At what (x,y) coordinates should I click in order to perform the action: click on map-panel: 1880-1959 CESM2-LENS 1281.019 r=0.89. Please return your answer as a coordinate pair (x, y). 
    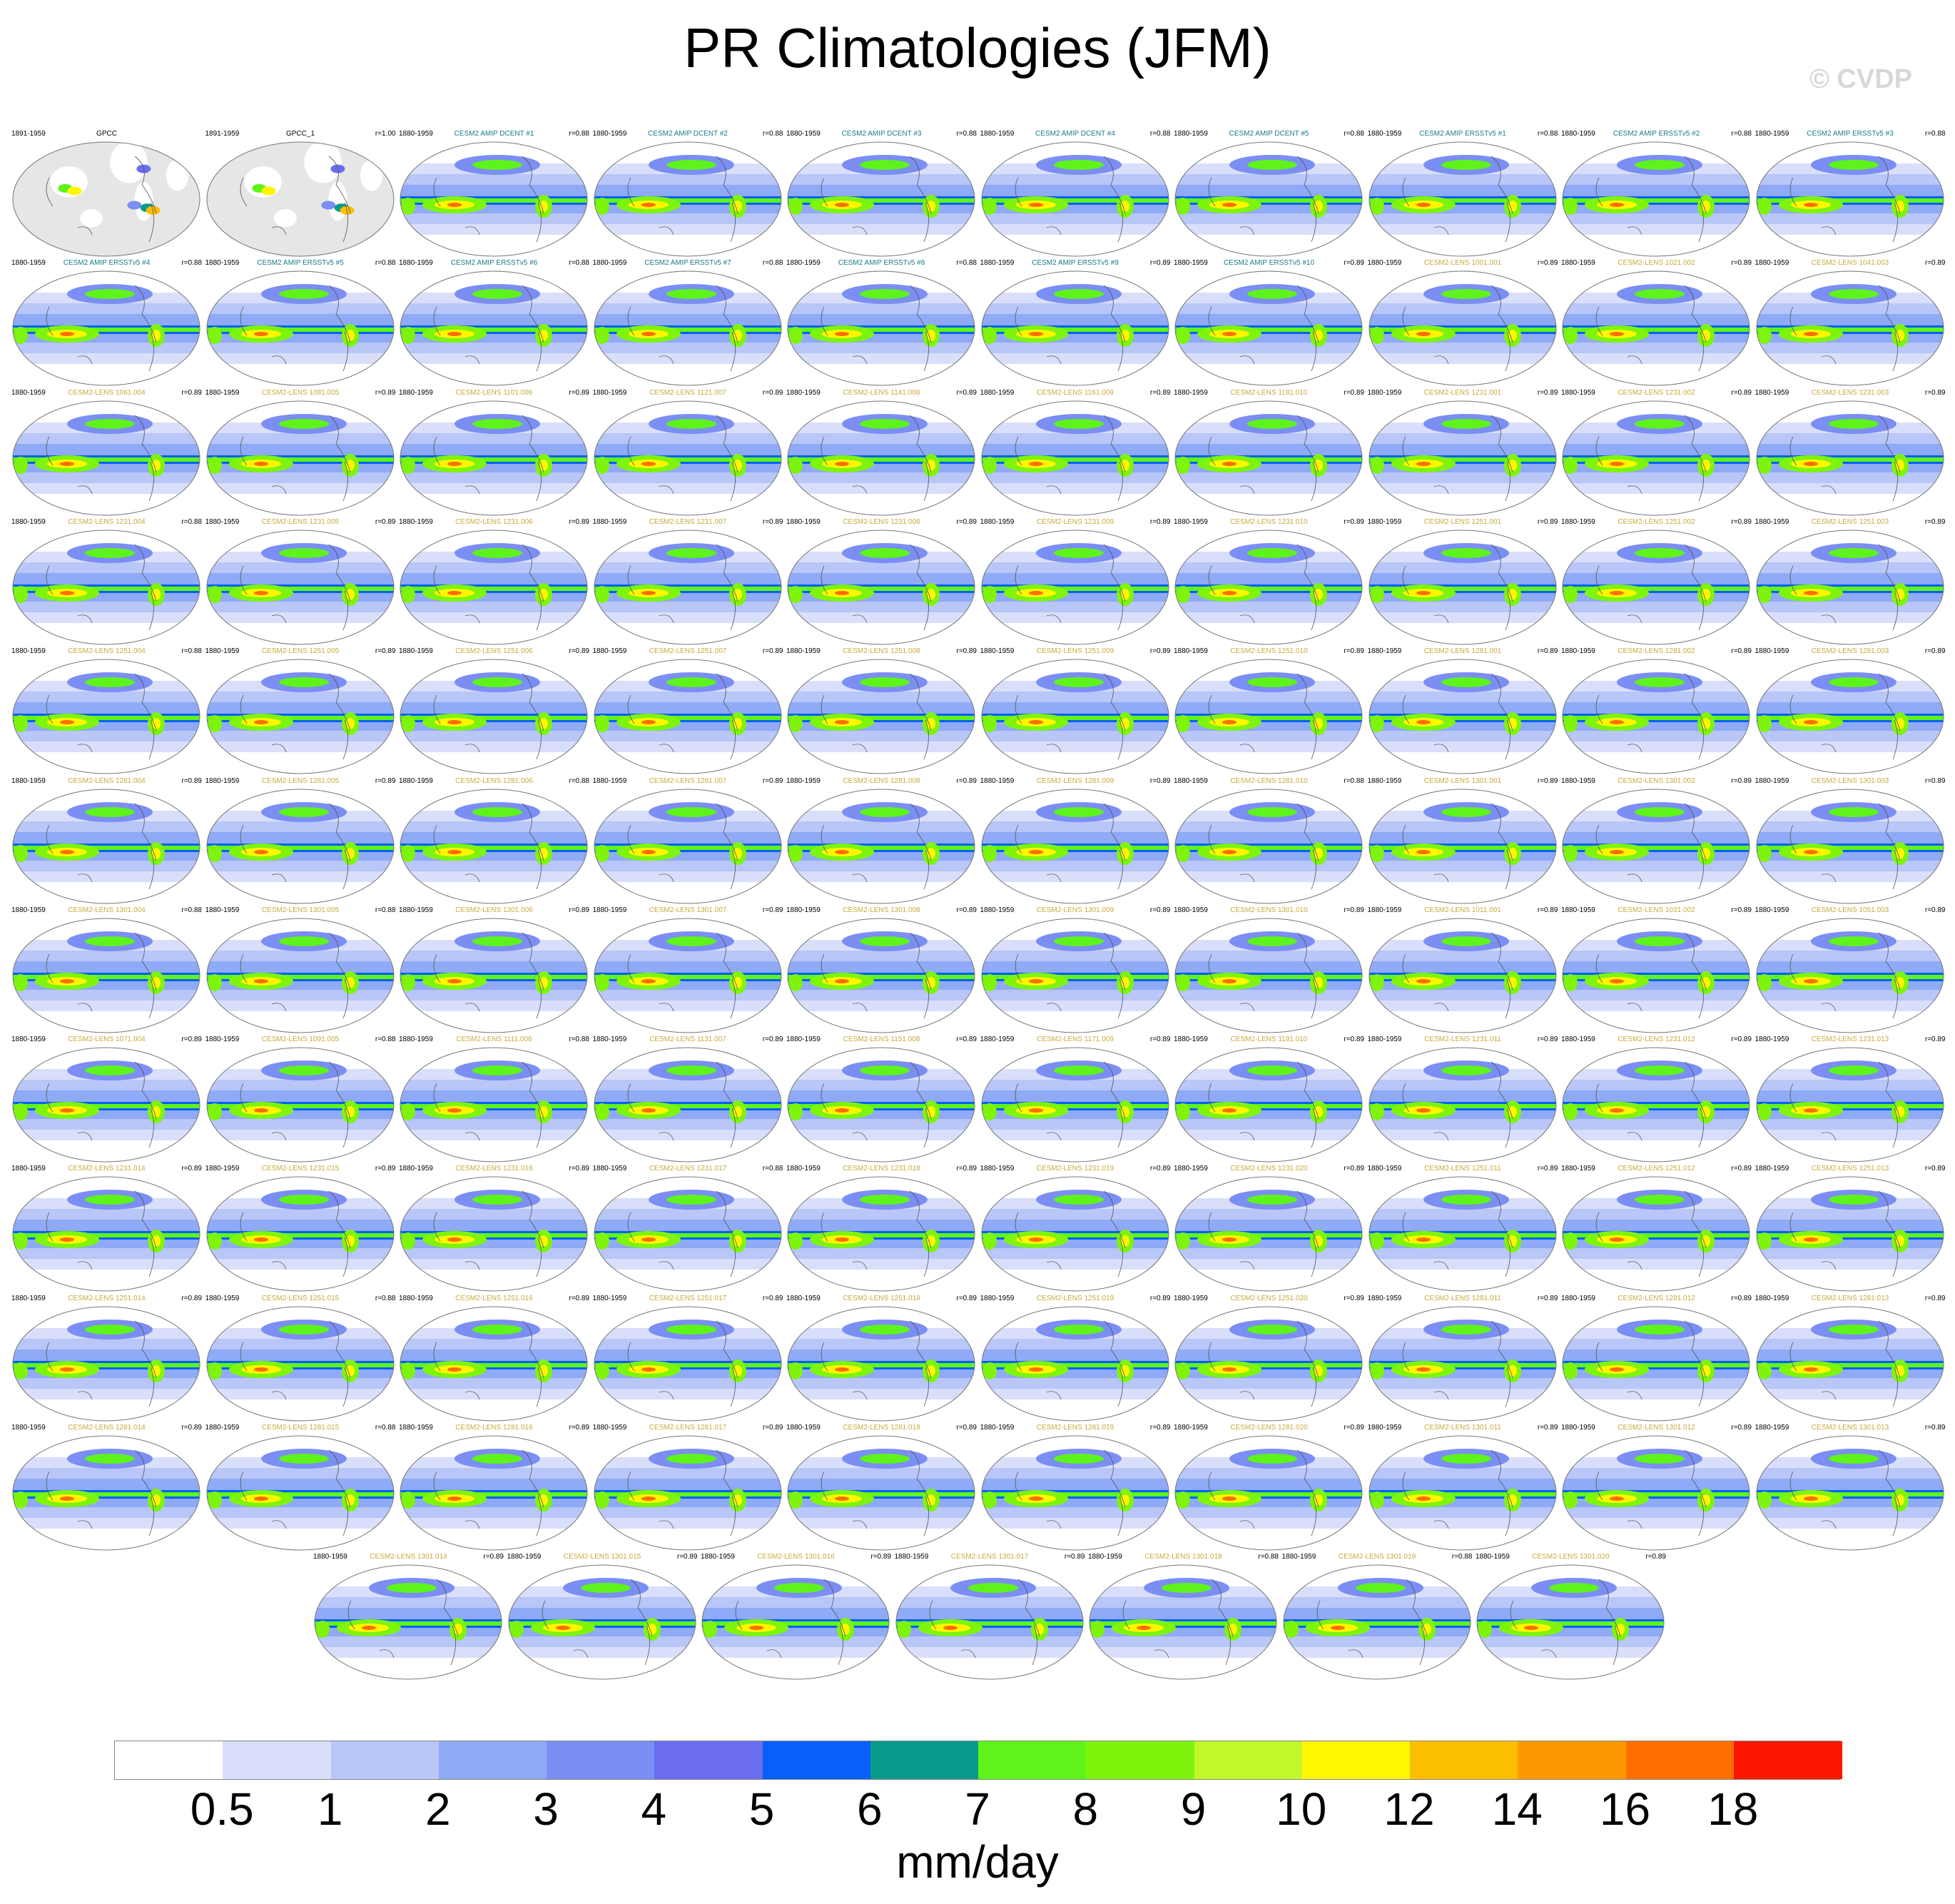
    Looking at the image, I should click on (1075, 1489).